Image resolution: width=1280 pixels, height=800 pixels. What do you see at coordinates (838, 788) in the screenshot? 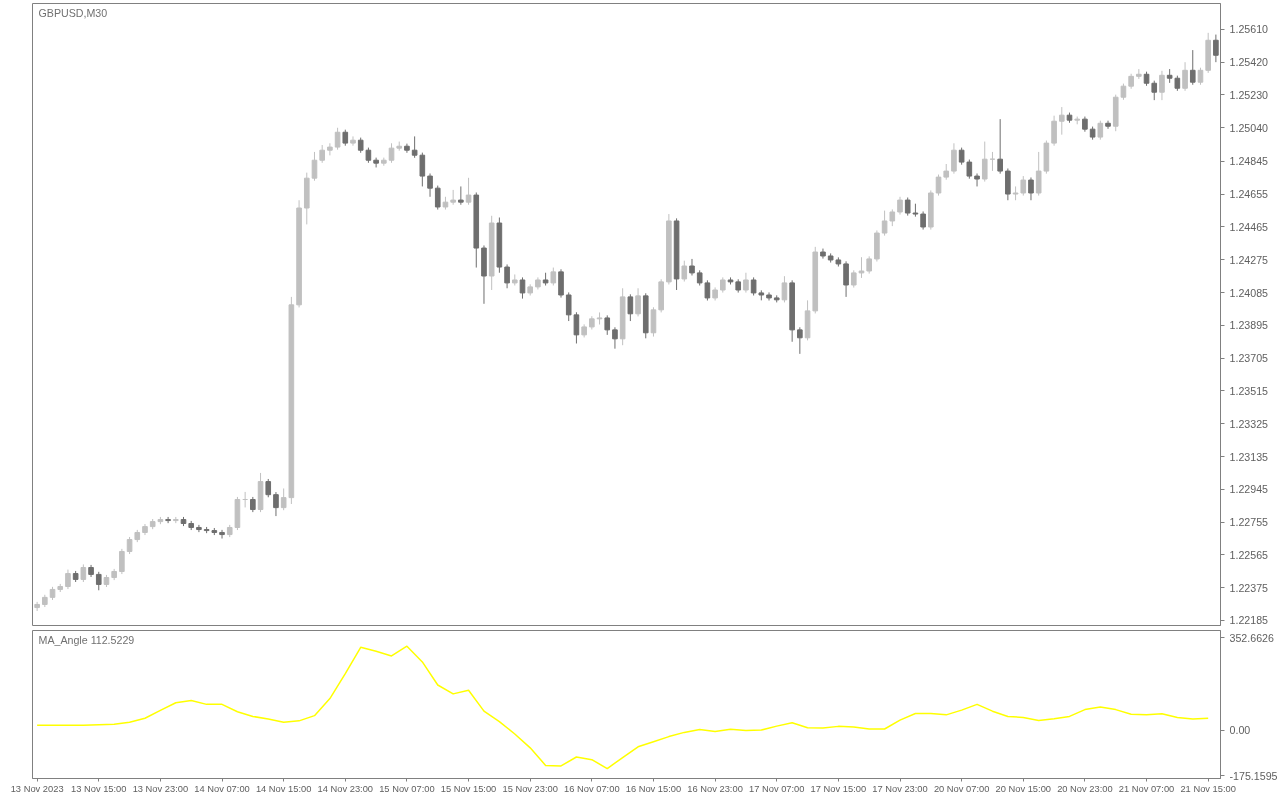
I see `x-tick-label: 17 Nov 15:00` at bounding box center [838, 788].